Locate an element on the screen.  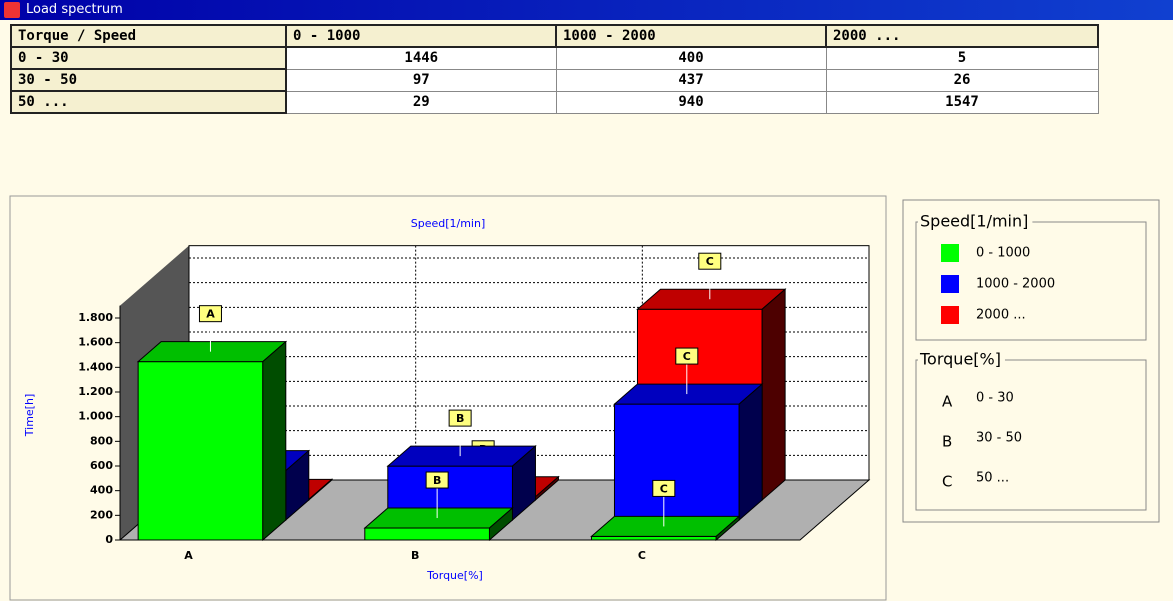
y-tick-label: 400 is located at coordinates (101, 490).